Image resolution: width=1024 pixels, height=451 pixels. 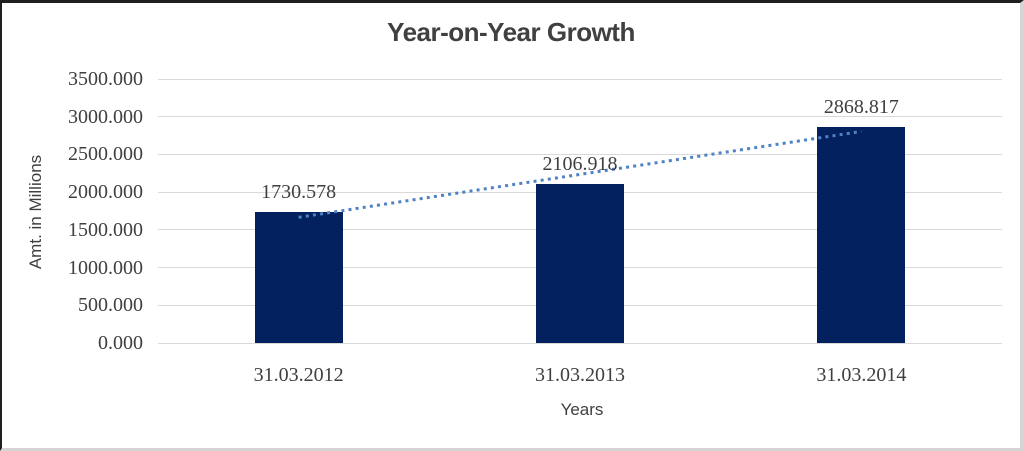 What do you see at coordinates (120, 343) in the screenshot?
I see `y-tick-label: 0.000` at bounding box center [120, 343].